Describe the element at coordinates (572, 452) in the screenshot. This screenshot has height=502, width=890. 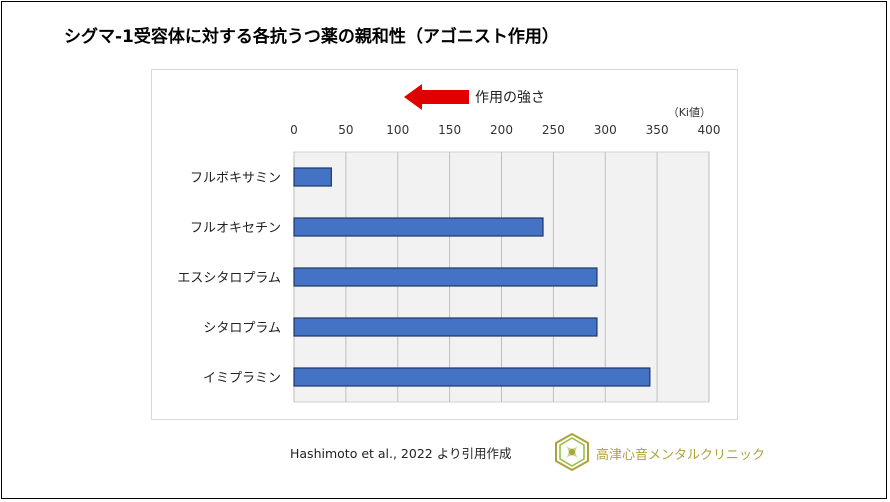
I see `clinic-logo-icon` at that location.